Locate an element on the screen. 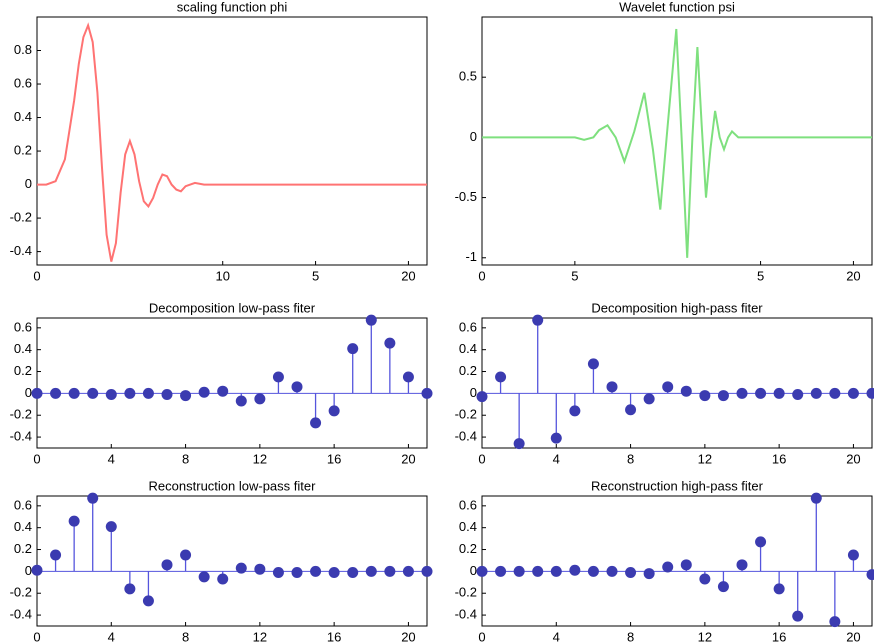  chart-title: Reconstruction low-pass fiter is located at coordinates (233, 485).